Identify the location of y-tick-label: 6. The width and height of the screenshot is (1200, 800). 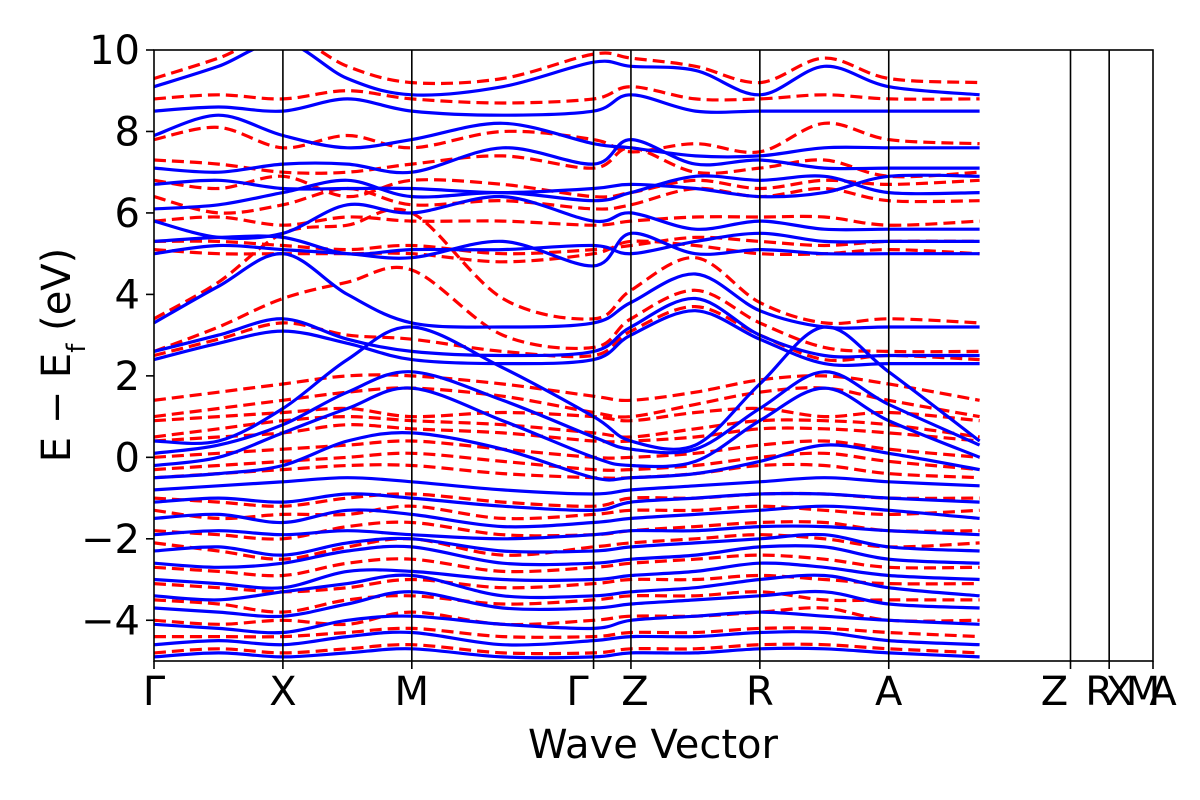
(127, 214).